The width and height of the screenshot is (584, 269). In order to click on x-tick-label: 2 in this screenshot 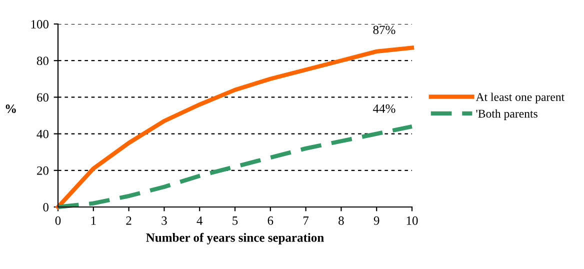, I will do `click(129, 220)`.